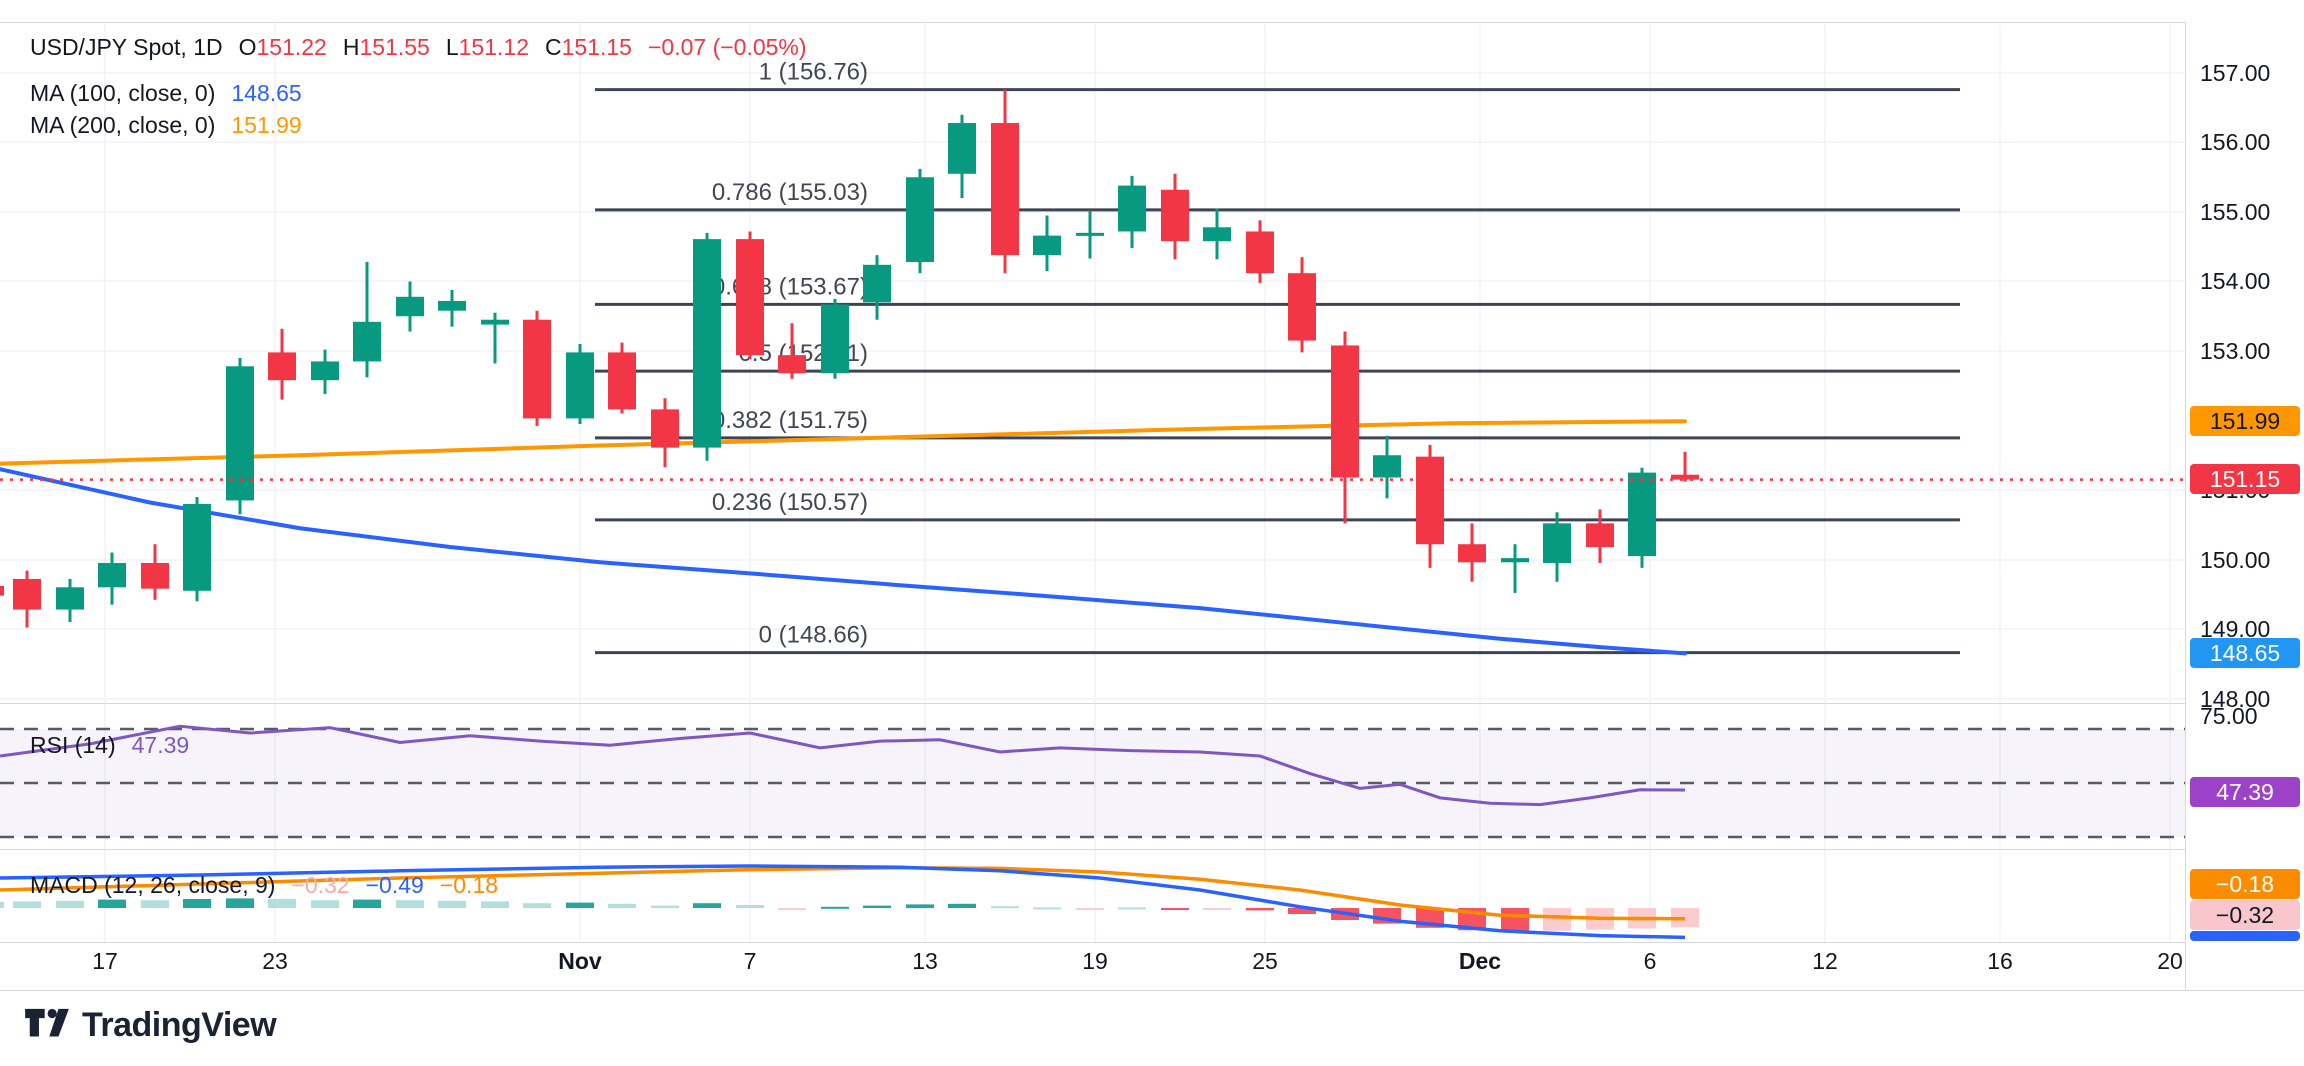 The width and height of the screenshot is (2304, 1066). I want to click on time-label: 13, so click(925, 961).